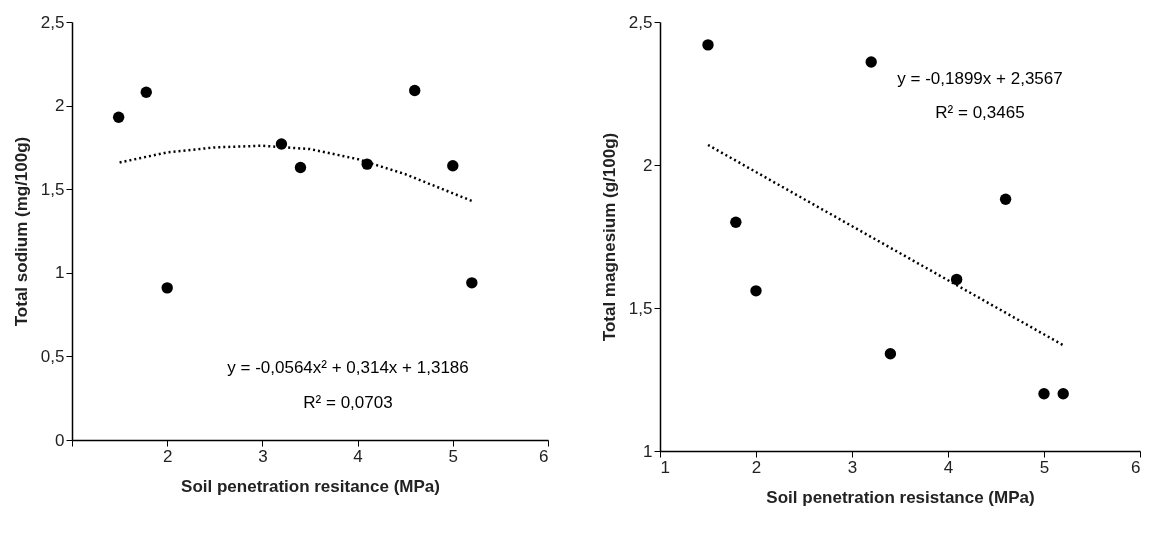 The image size is (1169, 534). I want to click on annotation: y = -0,0564x² + 0,314x + 1,3186, so click(348, 367).